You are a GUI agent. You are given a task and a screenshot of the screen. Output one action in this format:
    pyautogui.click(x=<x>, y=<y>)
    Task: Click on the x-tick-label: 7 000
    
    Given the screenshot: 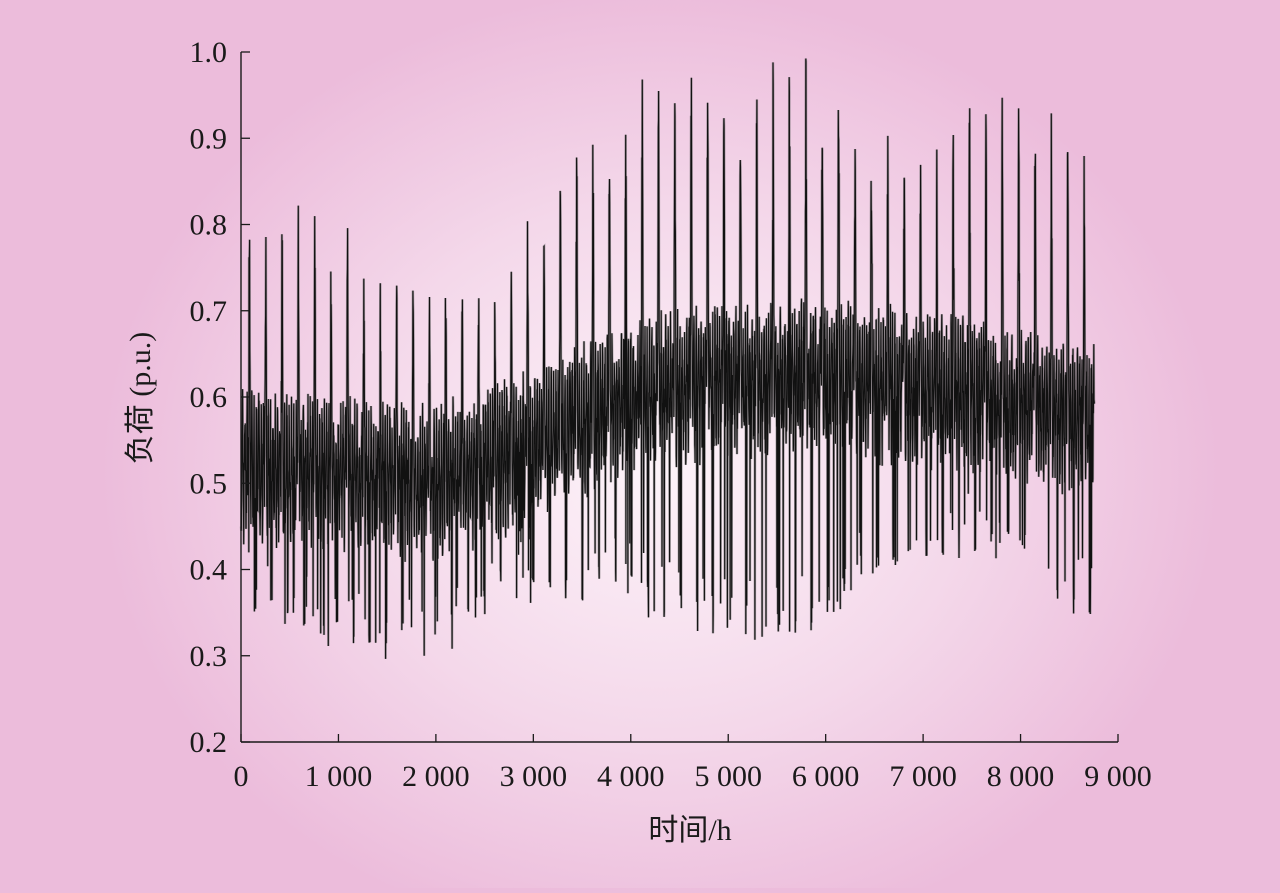 What is the action you would take?
    pyautogui.click(x=923, y=776)
    